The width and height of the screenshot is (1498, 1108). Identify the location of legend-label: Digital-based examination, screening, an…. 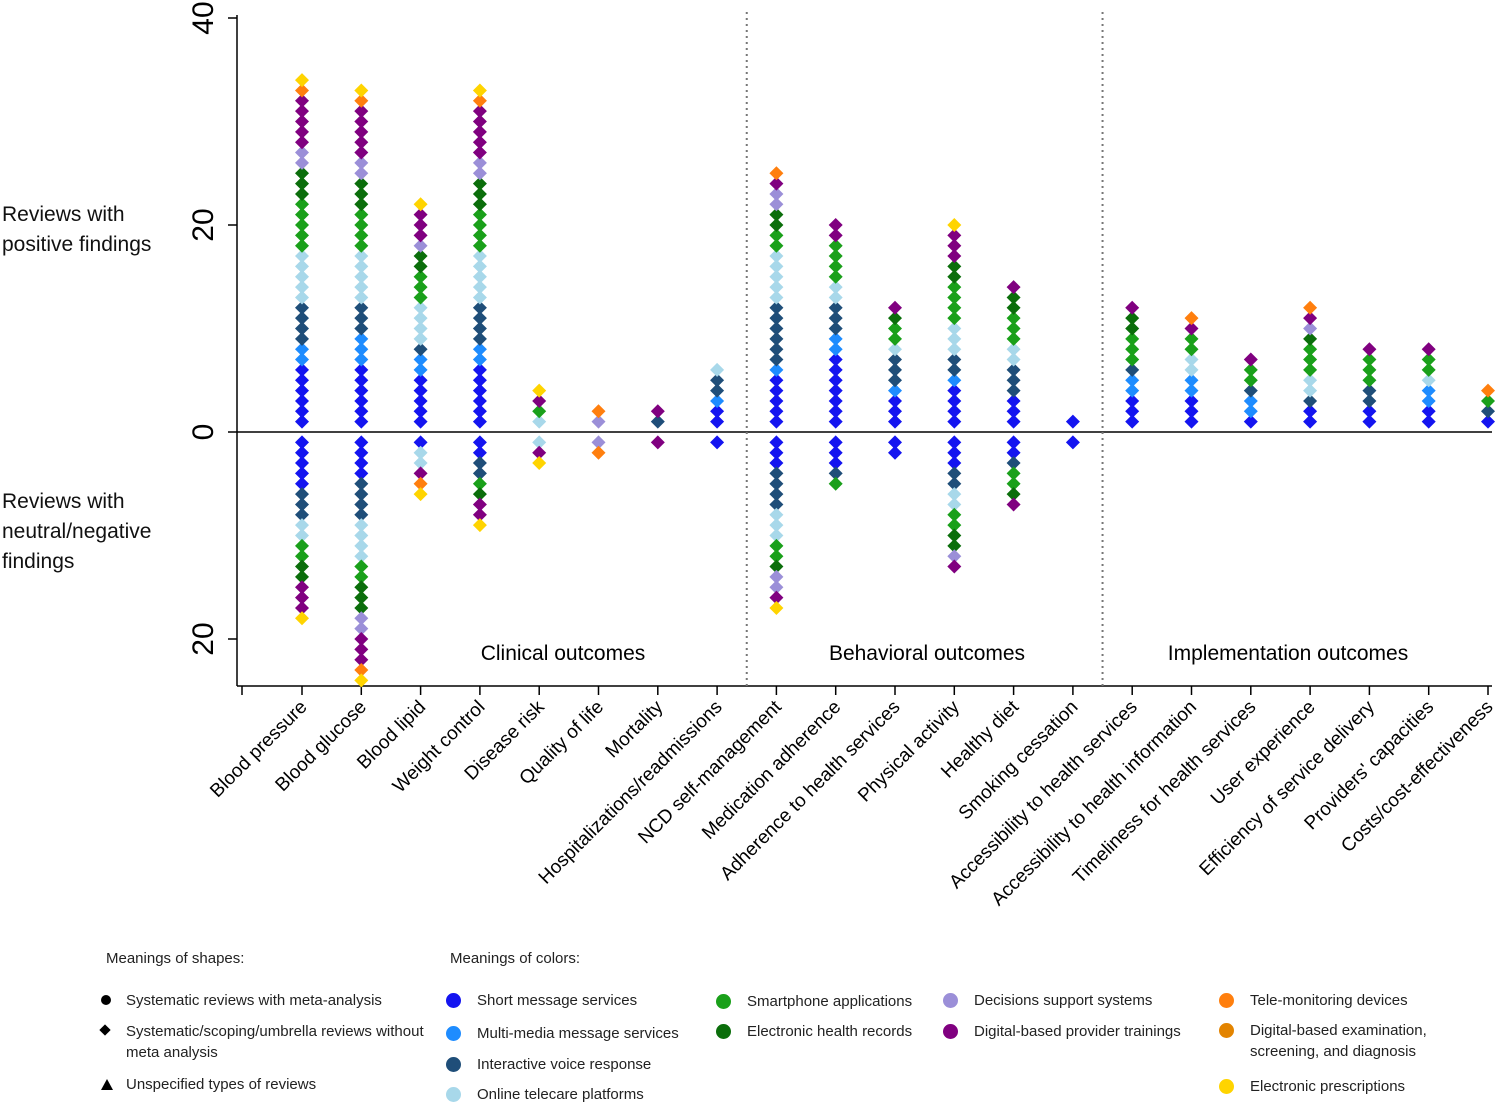
(1338, 1041).